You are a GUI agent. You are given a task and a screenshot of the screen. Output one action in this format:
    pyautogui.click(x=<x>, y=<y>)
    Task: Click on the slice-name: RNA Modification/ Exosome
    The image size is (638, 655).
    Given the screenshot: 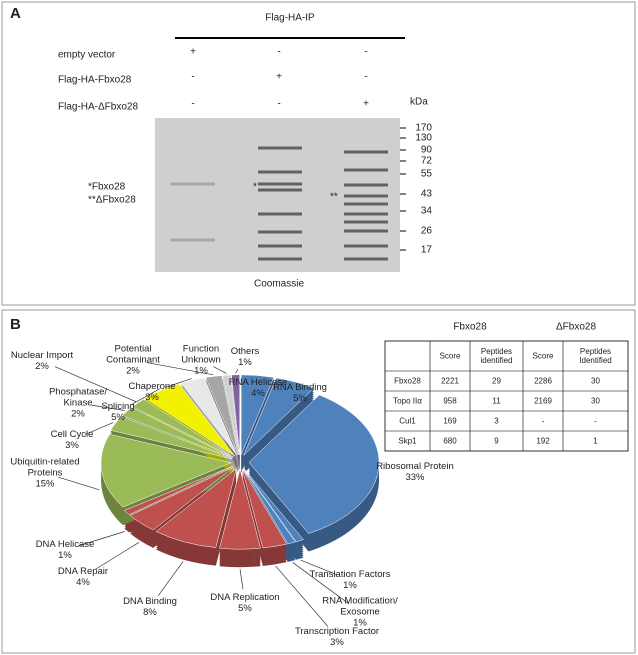 What is the action you would take?
    pyautogui.click(x=360, y=606)
    